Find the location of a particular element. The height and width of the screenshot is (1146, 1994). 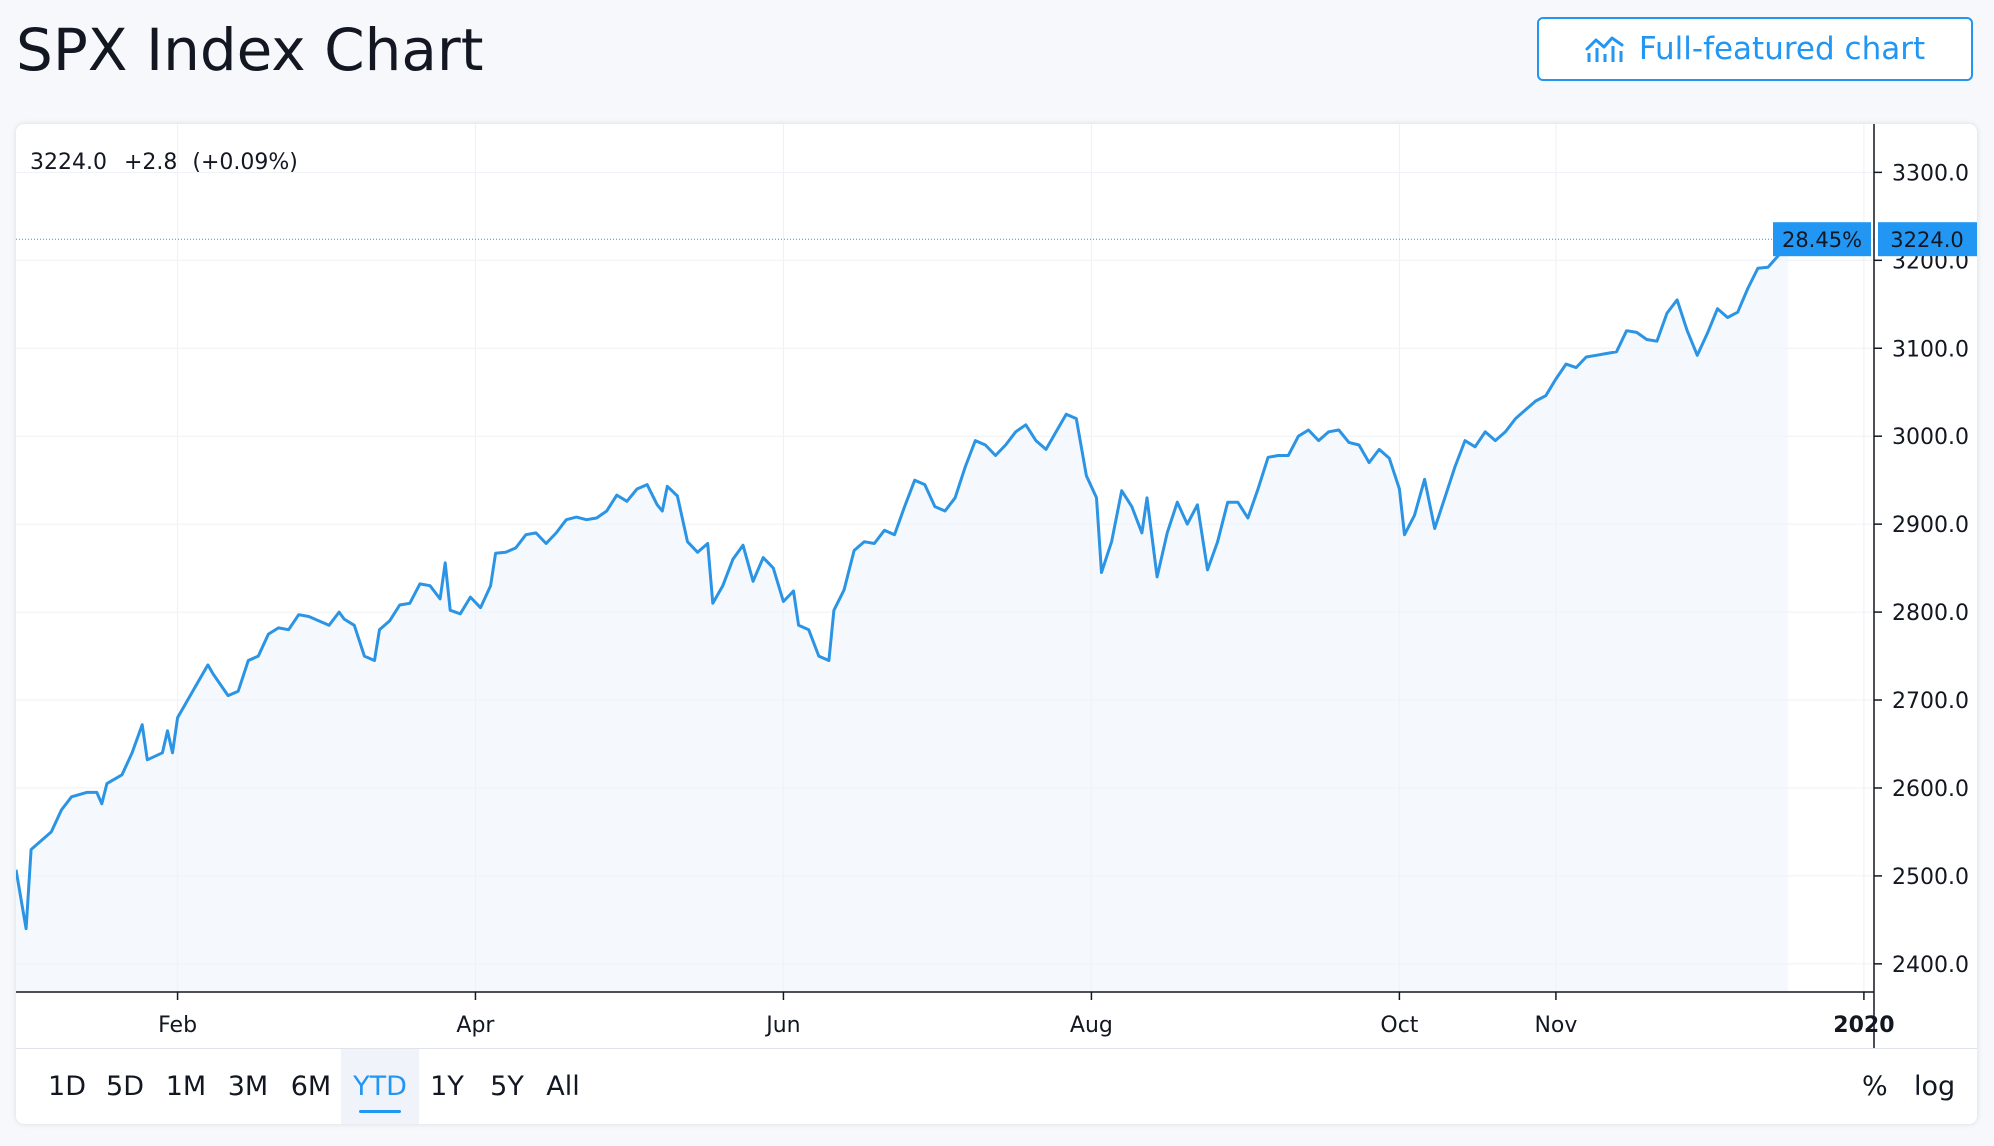

y-tick-label: 2400.0 is located at coordinates (1930, 965).